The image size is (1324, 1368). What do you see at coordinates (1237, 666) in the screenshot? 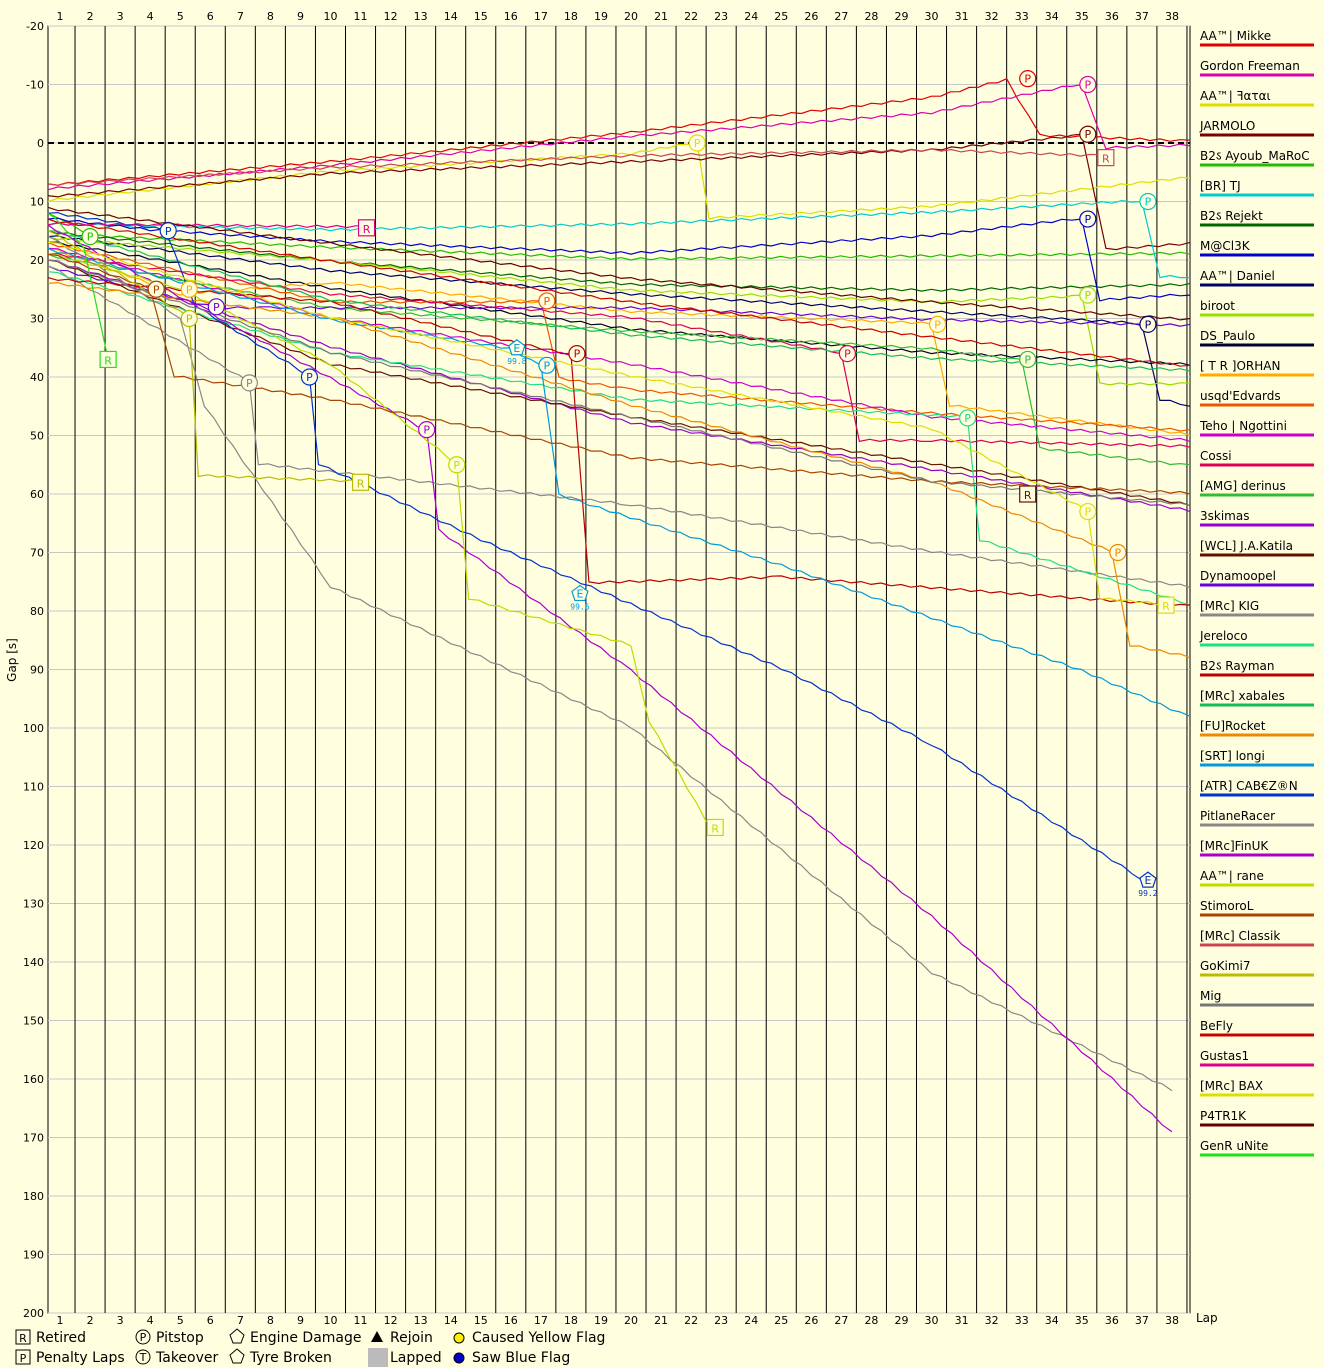
I see `legend-name: B2ऽ Rayman` at bounding box center [1237, 666].